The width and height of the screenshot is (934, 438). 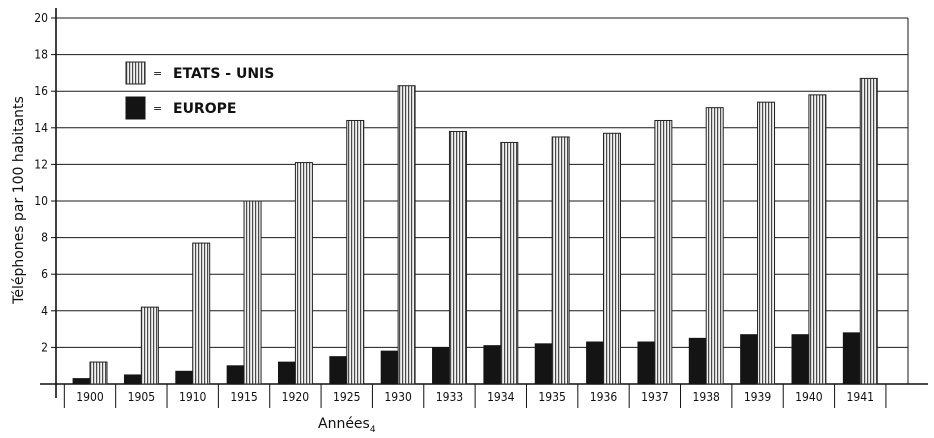 What do you see at coordinates (44, 238) in the screenshot?
I see `y-tick-label: 8` at bounding box center [44, 238].